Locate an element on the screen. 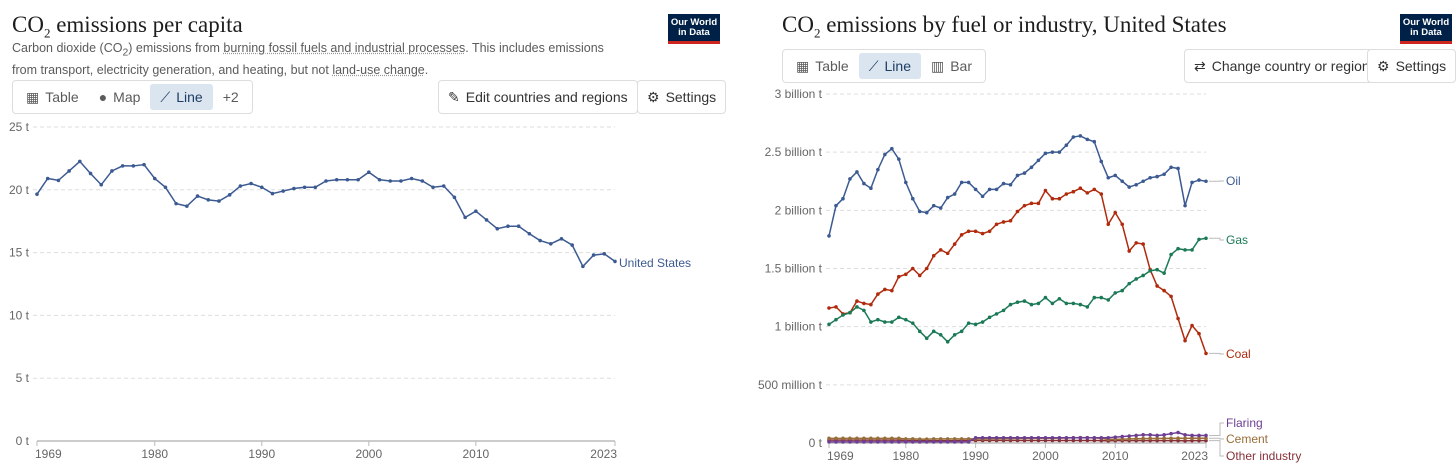 The image size is (1456, 467). land-use-link: land-use change is located at coordinates (378, 69).